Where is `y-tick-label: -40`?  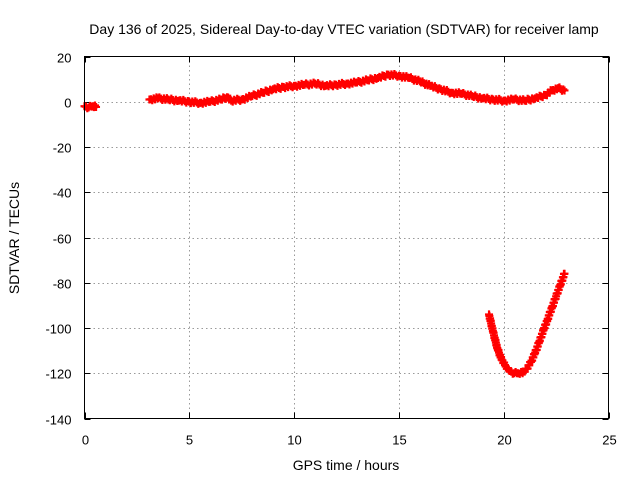 y-tick-label: -40 is located at coordinates (62, 193).